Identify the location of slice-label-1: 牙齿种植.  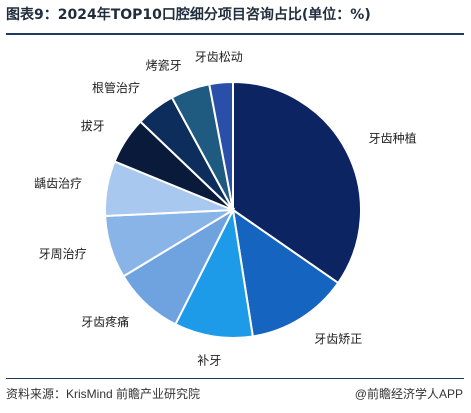
(393, 138).